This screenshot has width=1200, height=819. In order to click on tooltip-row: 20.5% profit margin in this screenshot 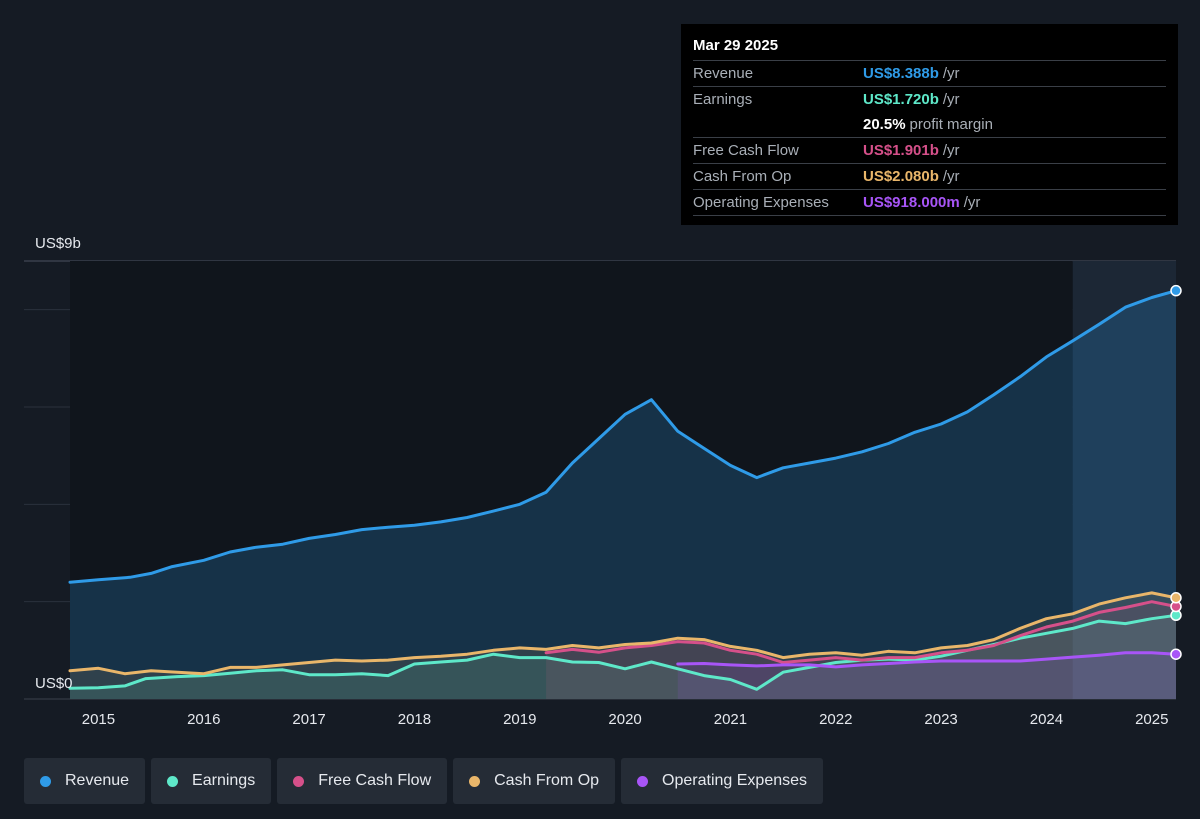, I will do `click(929, 124)`.